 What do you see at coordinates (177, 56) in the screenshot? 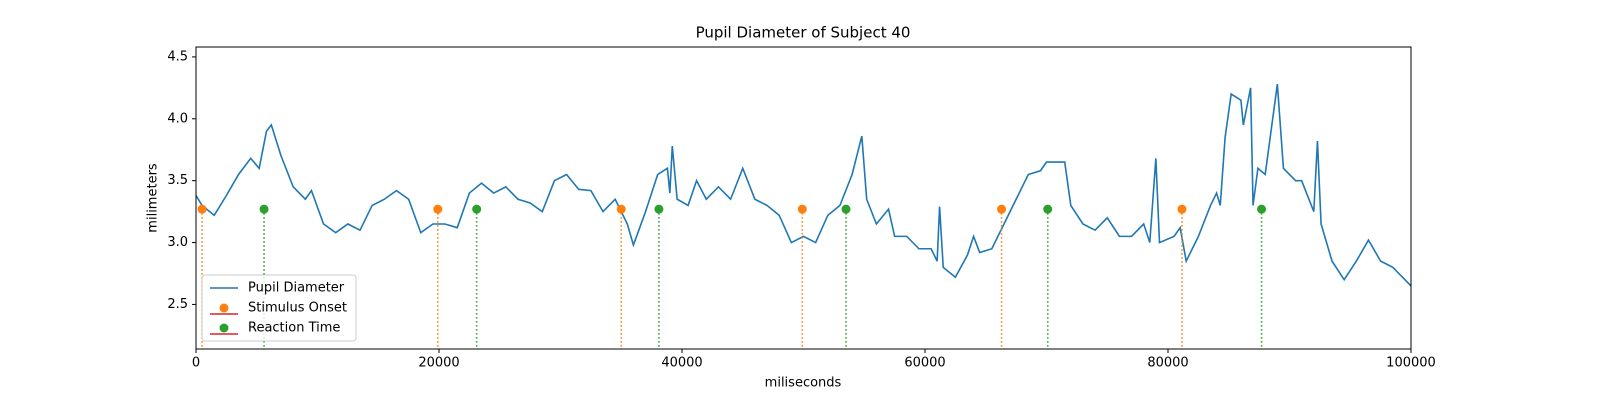
I see `y-tick-label: 4.5` at bounding box center [177, 56].